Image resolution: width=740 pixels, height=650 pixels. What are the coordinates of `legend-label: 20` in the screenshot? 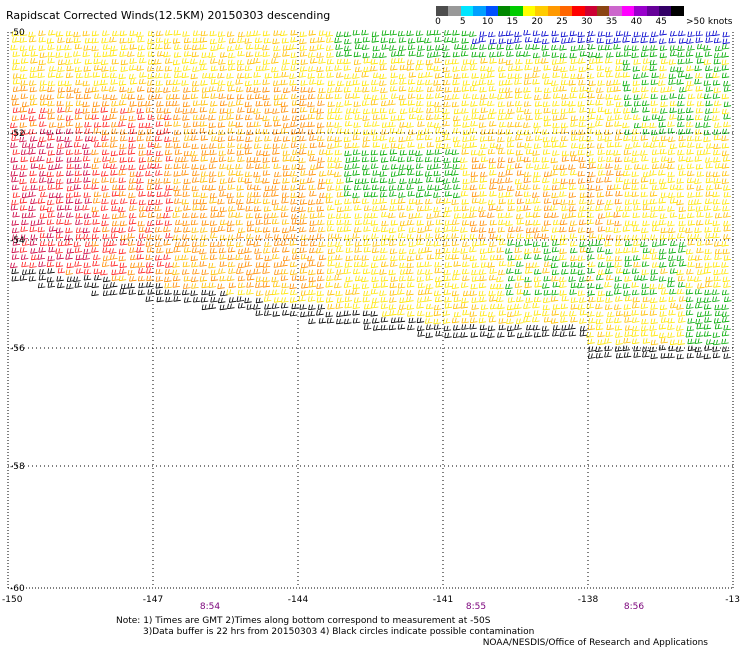 It's located at (537, 22).